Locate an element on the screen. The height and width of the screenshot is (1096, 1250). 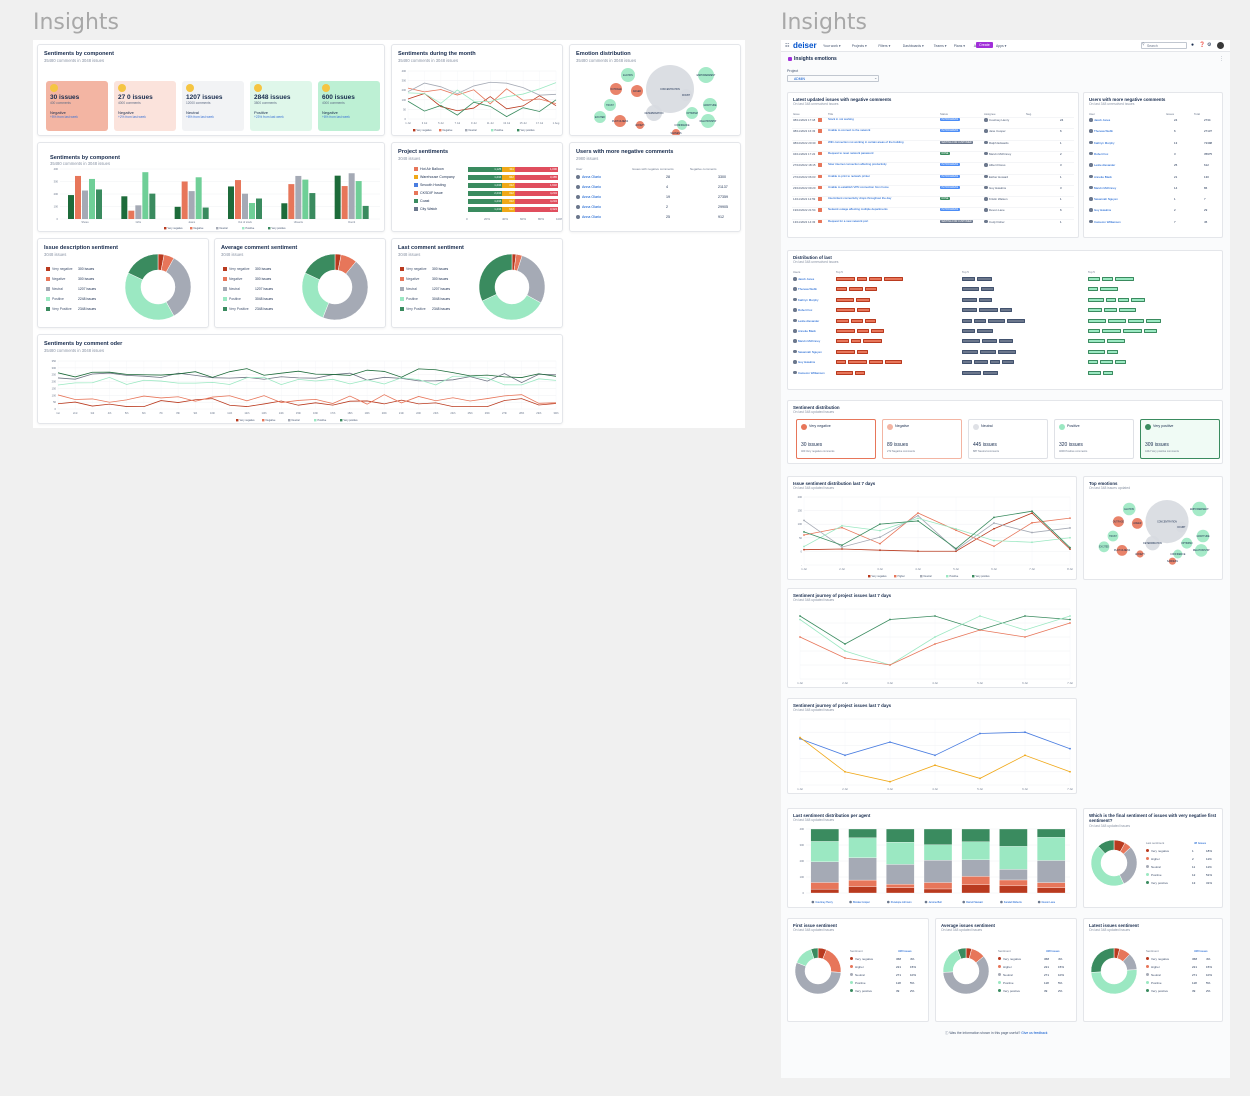
app-switcher-icon: ☷ is located at coordinates (787, 46).